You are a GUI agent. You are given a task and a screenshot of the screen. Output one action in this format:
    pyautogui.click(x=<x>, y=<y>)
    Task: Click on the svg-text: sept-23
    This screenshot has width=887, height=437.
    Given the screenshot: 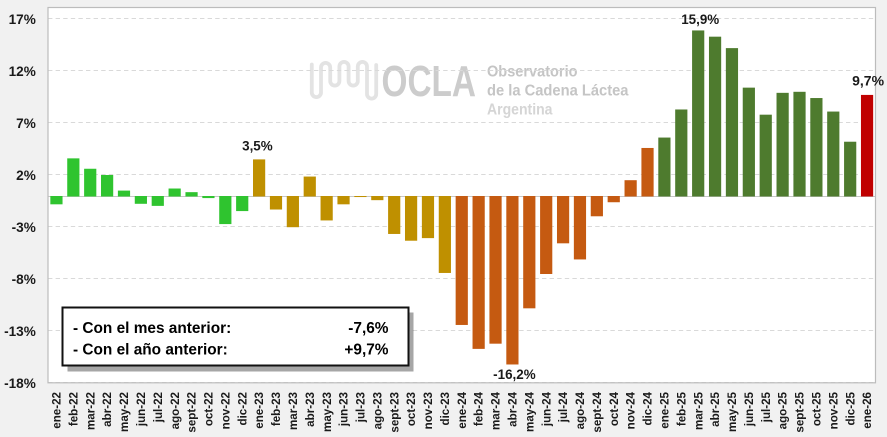 What is the action you would take?
    pyautogui.click(x=394, y=411)
    